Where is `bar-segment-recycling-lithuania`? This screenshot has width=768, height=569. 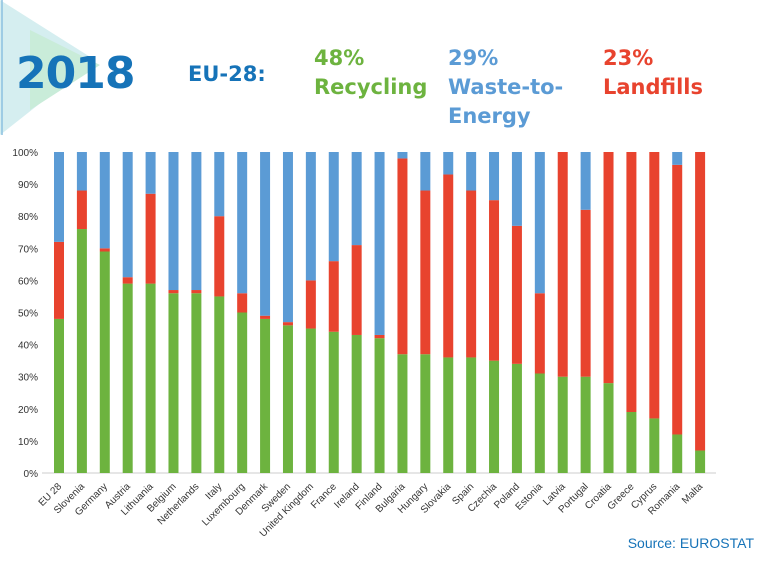
bar-segment-recycling-lithuania is located at coordinates (150, 378).